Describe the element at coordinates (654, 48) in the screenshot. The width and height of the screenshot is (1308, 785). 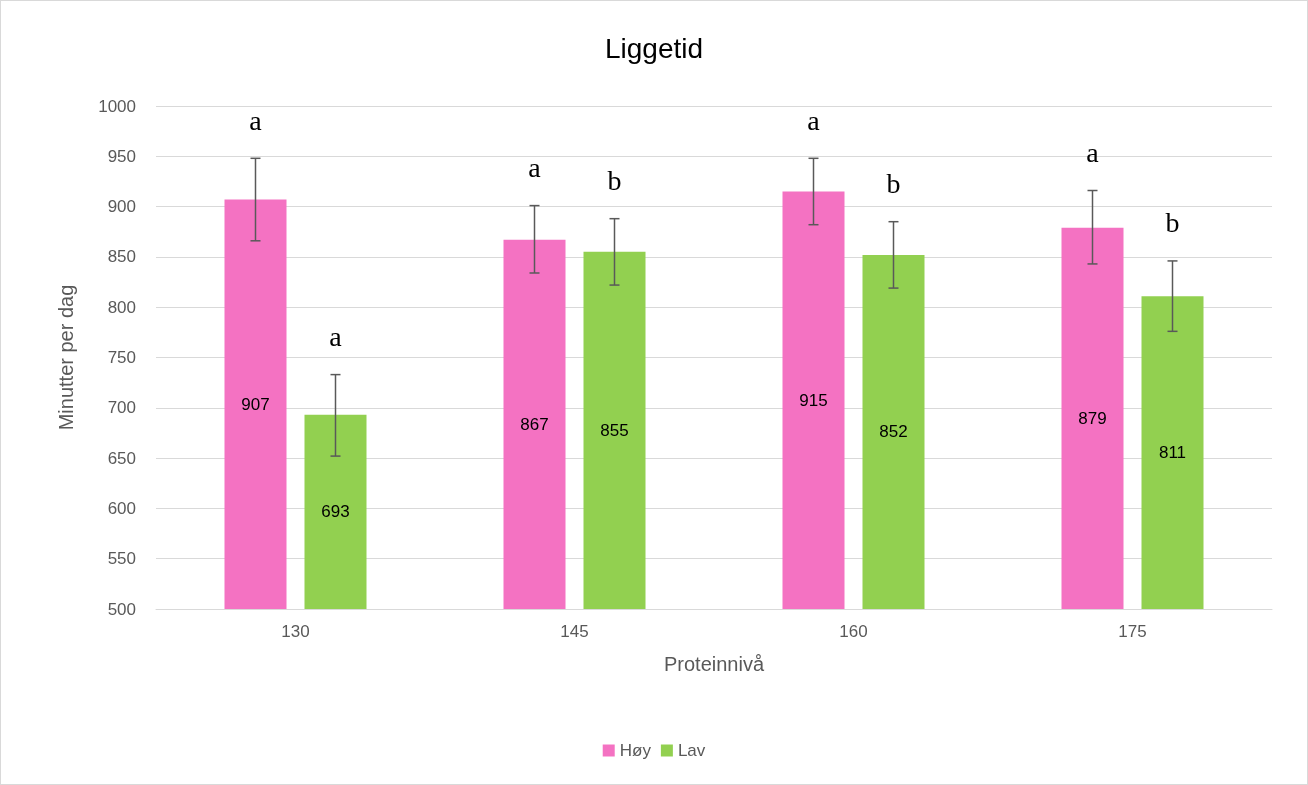
I see `chart-title: Liggetid` at that location.